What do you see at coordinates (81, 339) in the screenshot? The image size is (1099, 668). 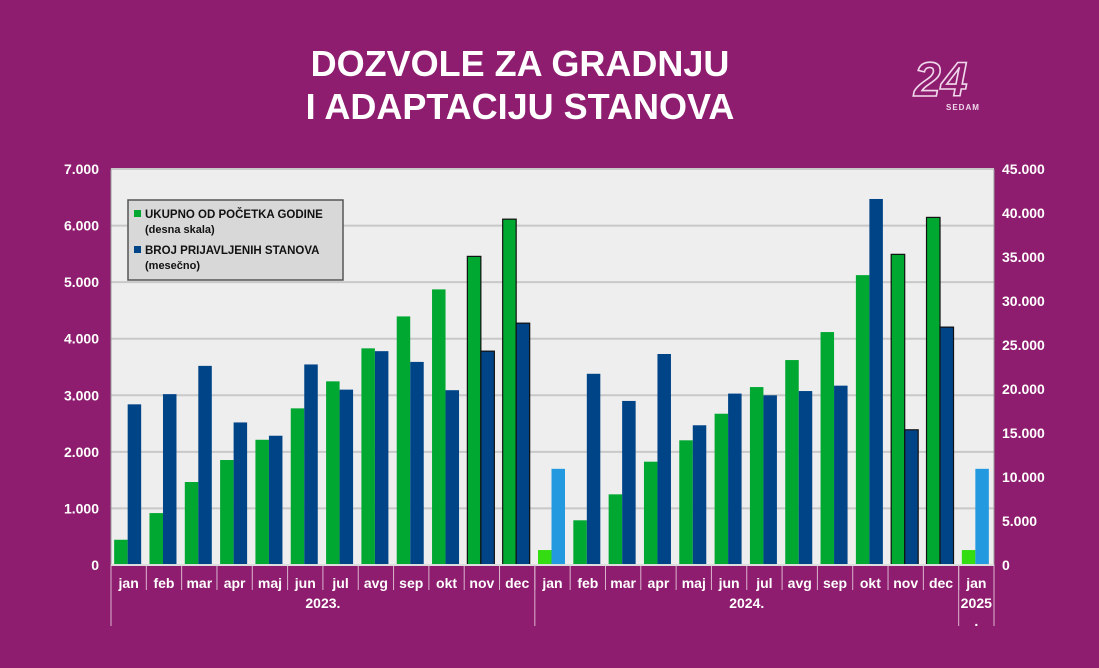 I see `left-tick-label: 4.000` at bounding box center [81, 339].